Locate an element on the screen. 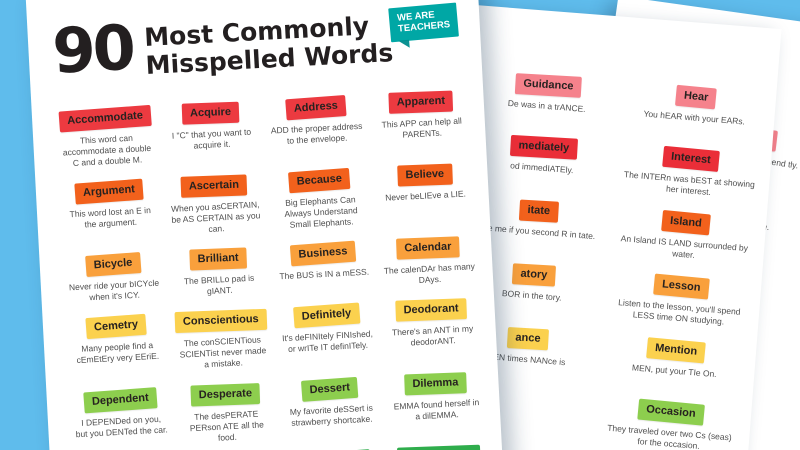 The height and width of the screenshot is (450, 800). word-chip: Argument is located at coordinates (109, 191).